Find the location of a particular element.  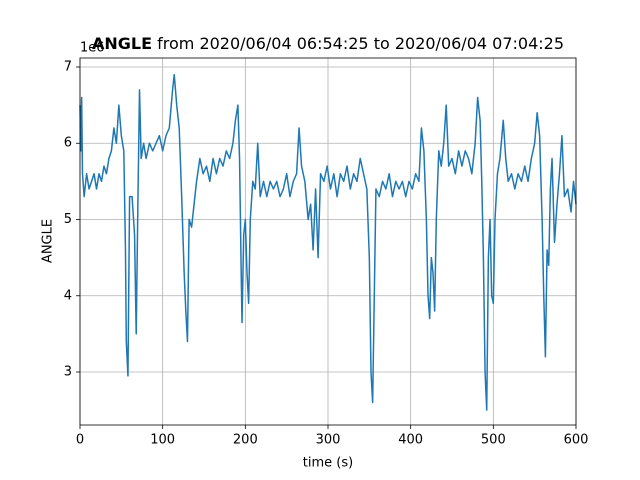

x-tick-label: 300 is located at coordinates (328, 440).